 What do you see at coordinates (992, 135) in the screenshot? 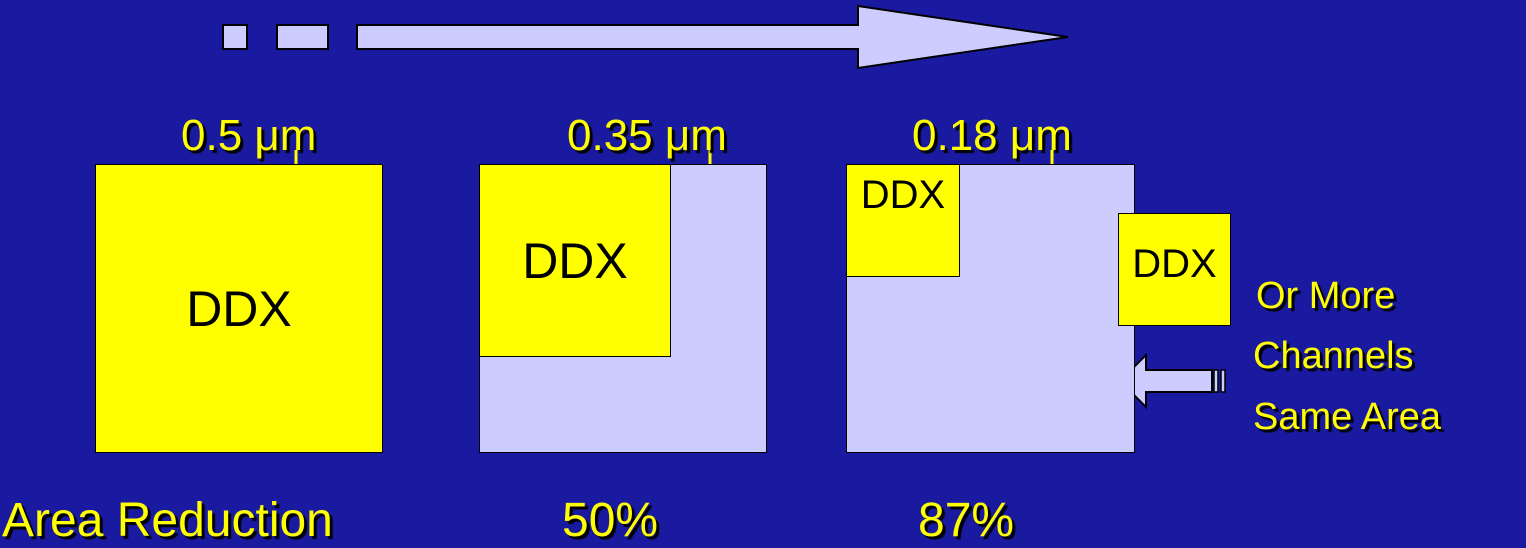
I see `node-018-size-label: 0.18 μm` at bounding box center [992, 135].